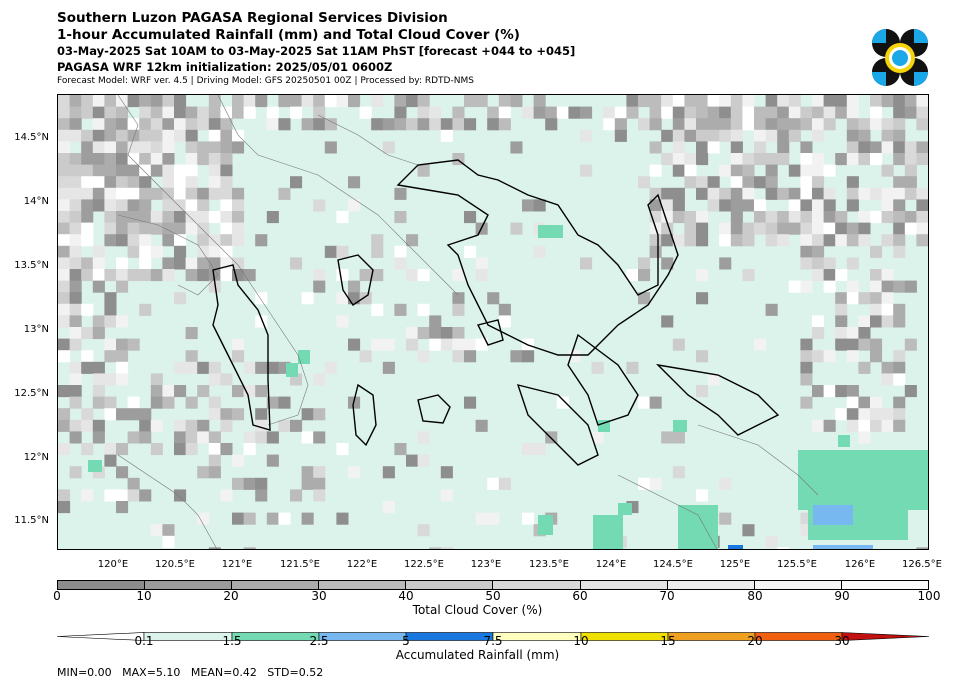 The height and width of the screenshot is (692, 955). What do you see at coordinates (611, 564) in the screenshot?
I see `lon-label-124E: 124°E` at bounding box center [611, 564].